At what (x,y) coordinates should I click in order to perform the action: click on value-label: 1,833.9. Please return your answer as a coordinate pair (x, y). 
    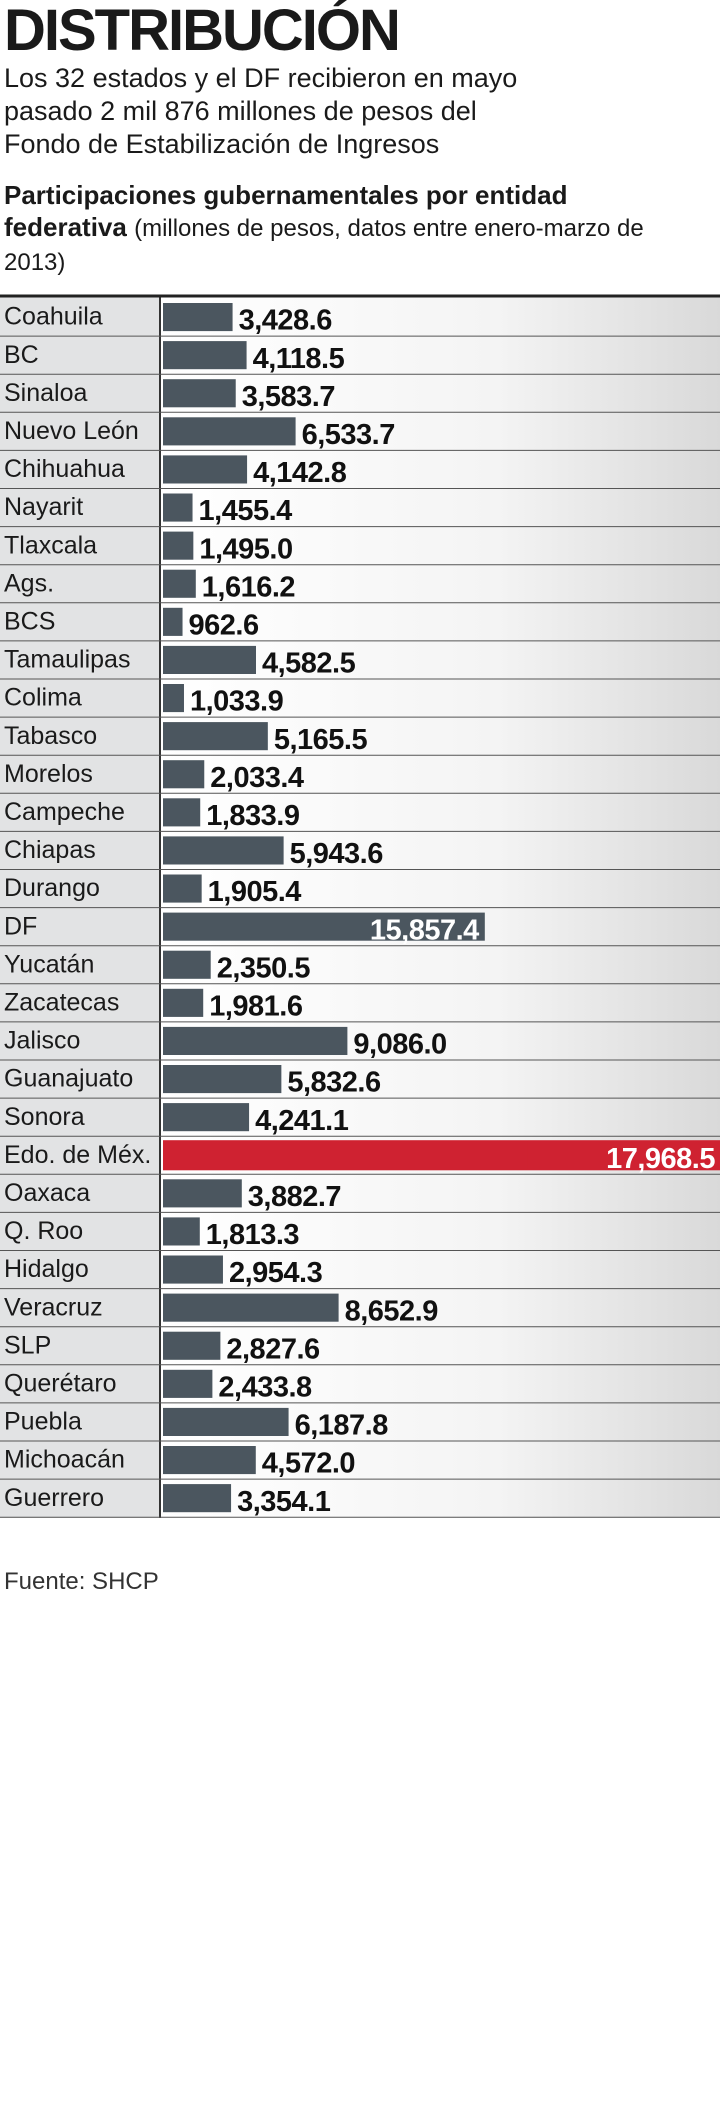
    Looking at the image, I should click on (253, 816).